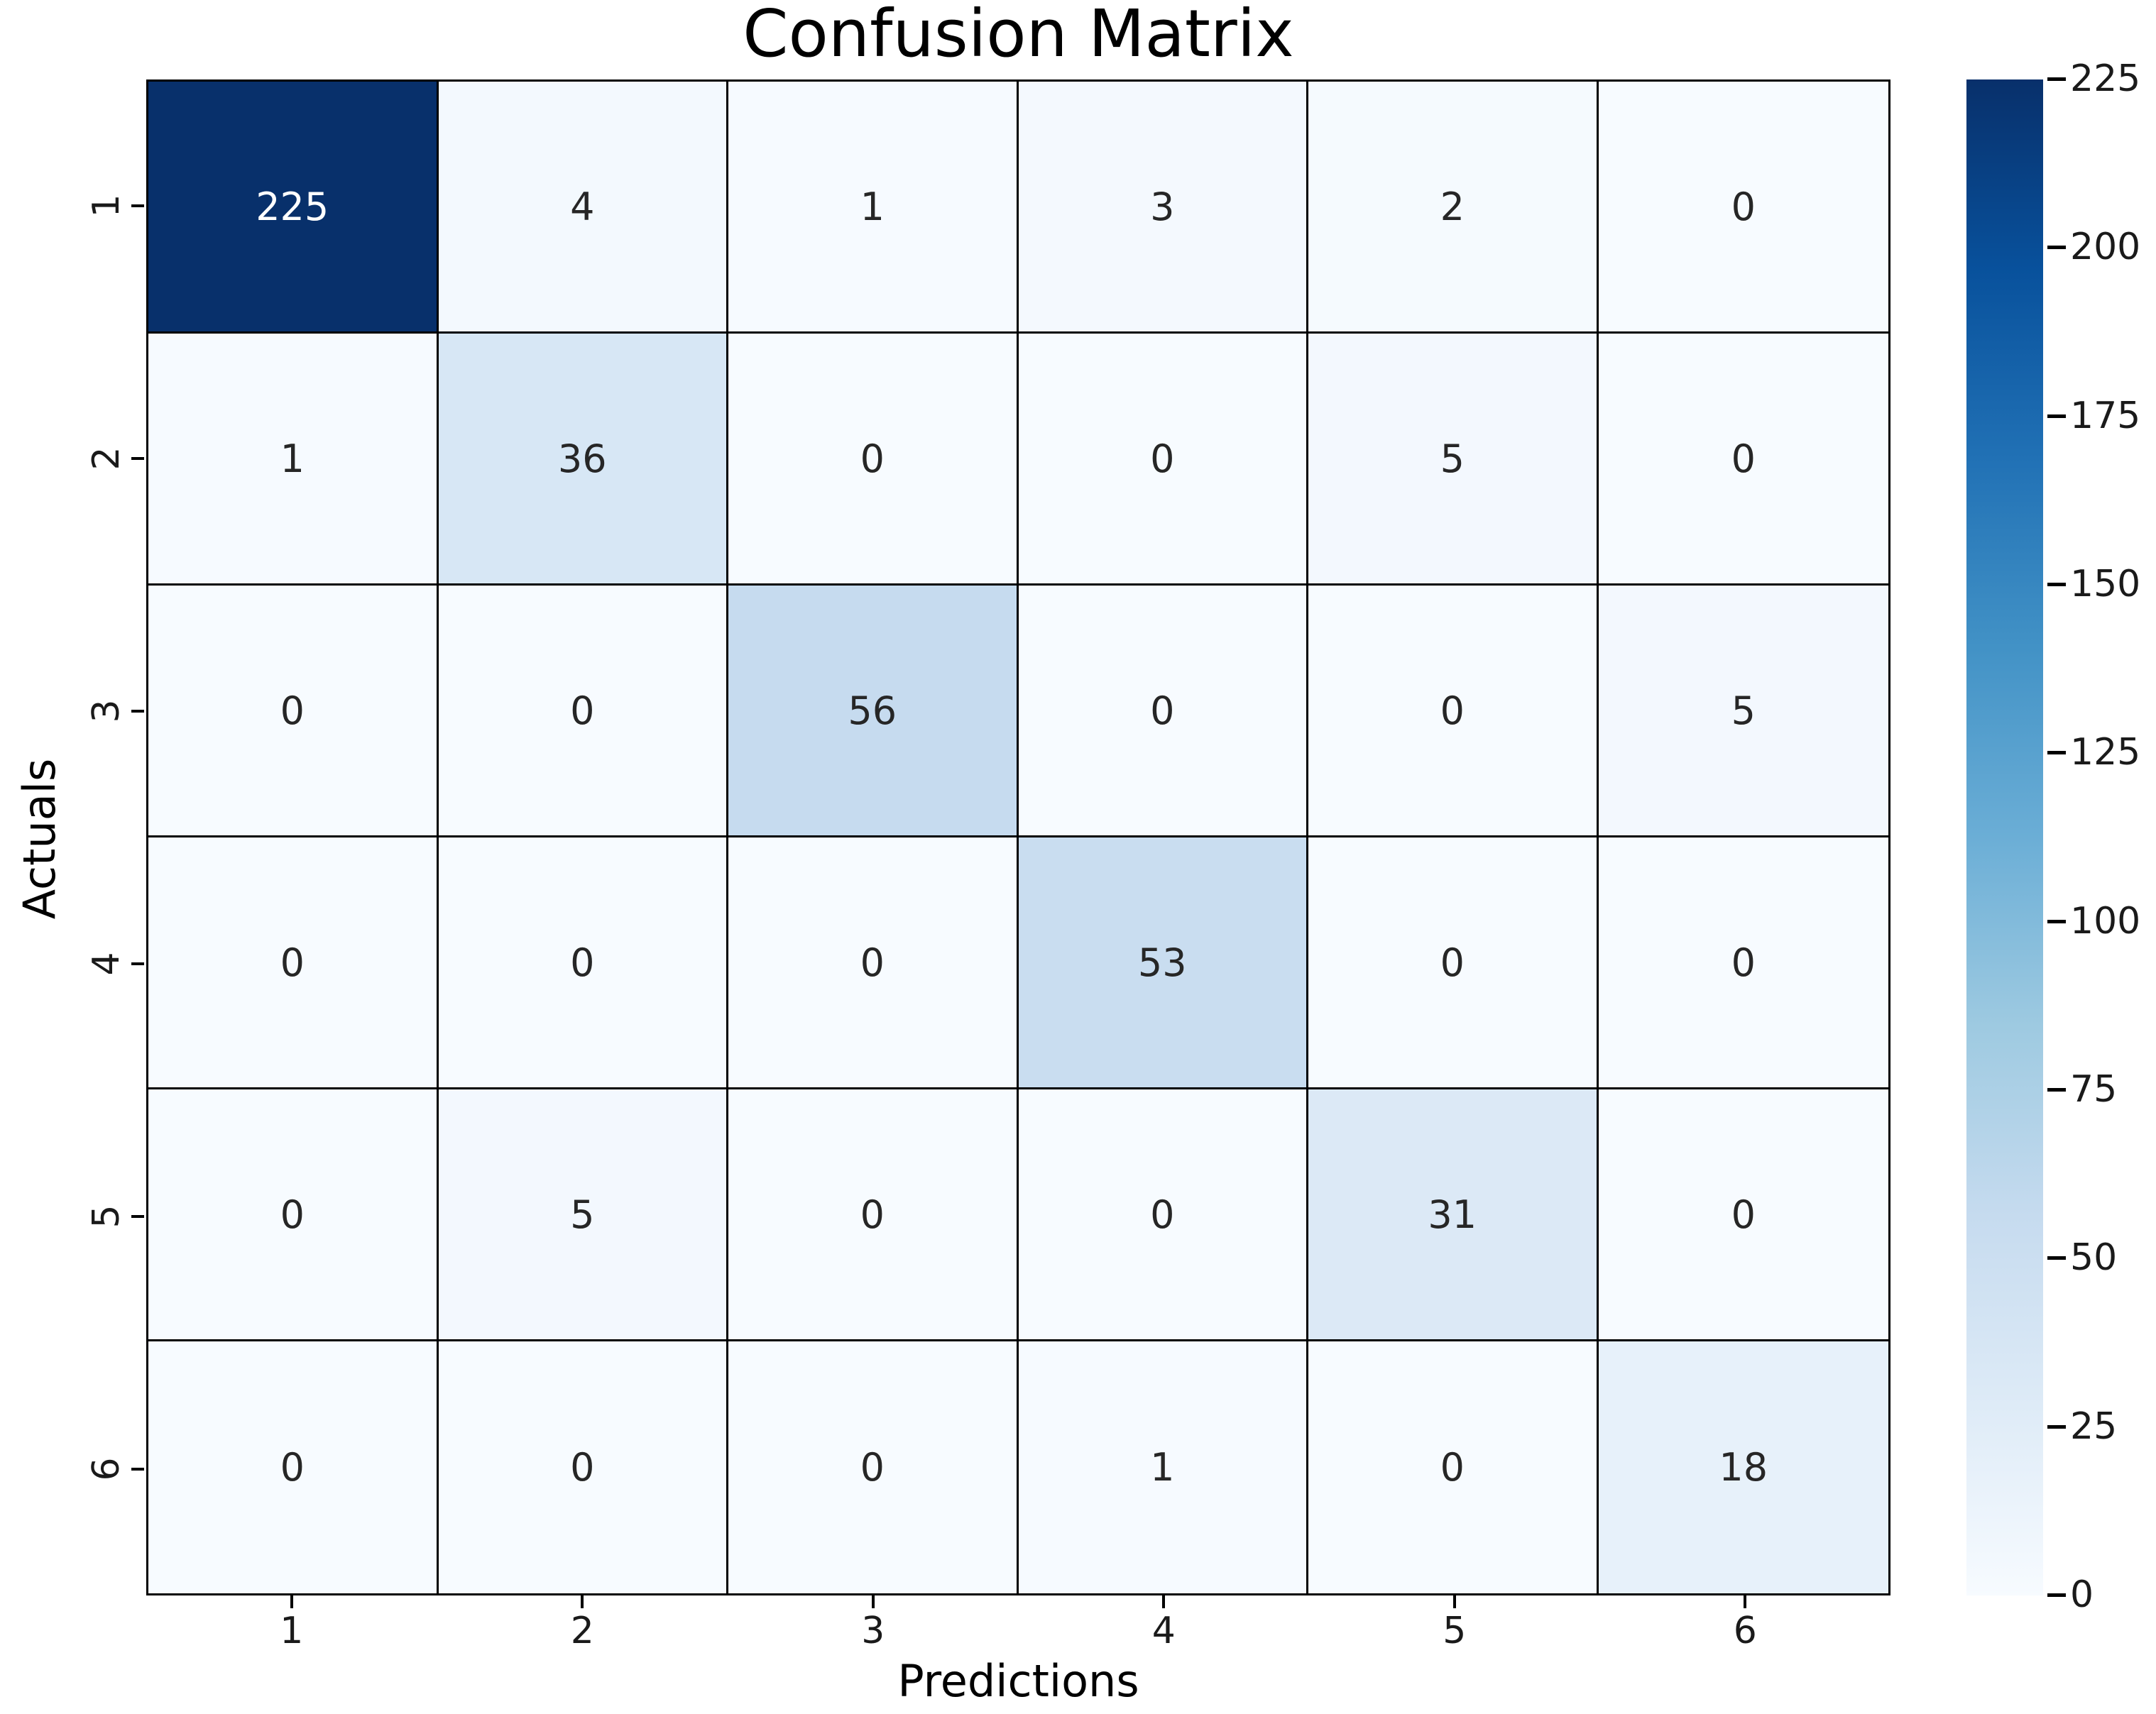 The image size is (2156, 1714). What do you see at coordinates (2105, 584) in the screenshot?
I see `colorbar-tick-label: 150` at bounding box center [2105, 584].